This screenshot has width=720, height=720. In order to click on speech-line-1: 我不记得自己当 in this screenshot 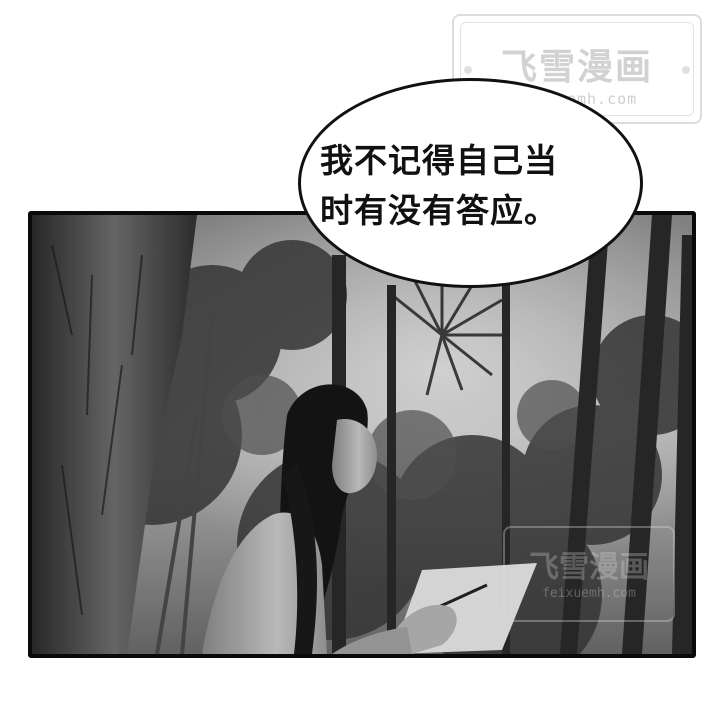, I will do `click(439, 160)`.